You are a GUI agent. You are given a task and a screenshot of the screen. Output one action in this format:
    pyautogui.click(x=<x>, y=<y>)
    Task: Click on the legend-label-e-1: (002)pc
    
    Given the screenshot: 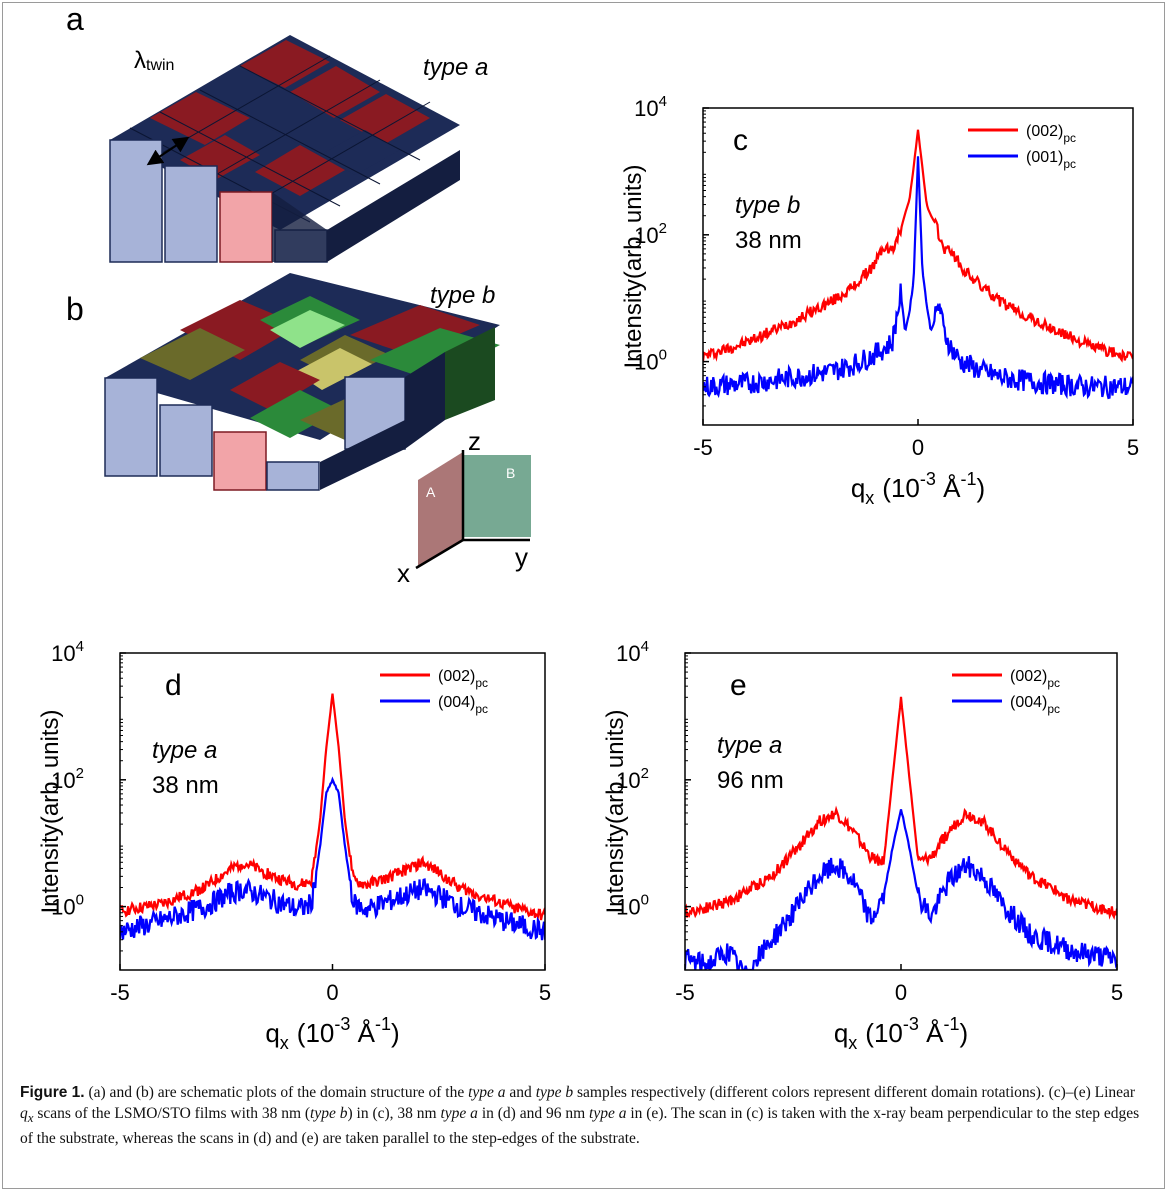 What is the action you would take?
    pyautogui.click(x=1035, y=679)
    